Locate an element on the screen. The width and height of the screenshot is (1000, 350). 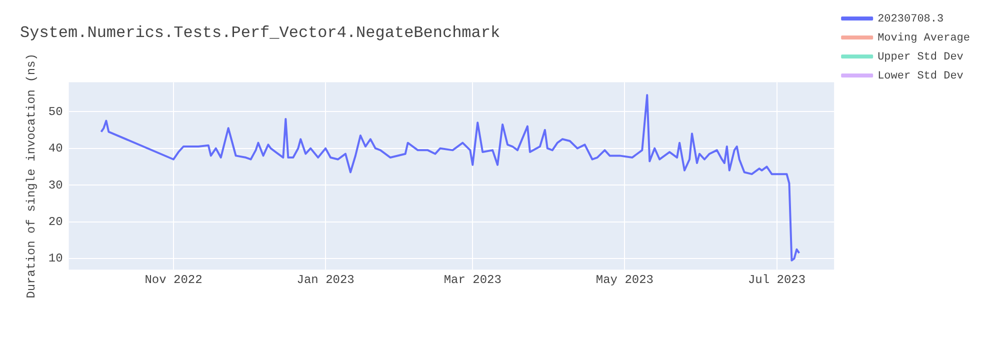
y-tick-label: 20 is located at coordinates (55, 222).